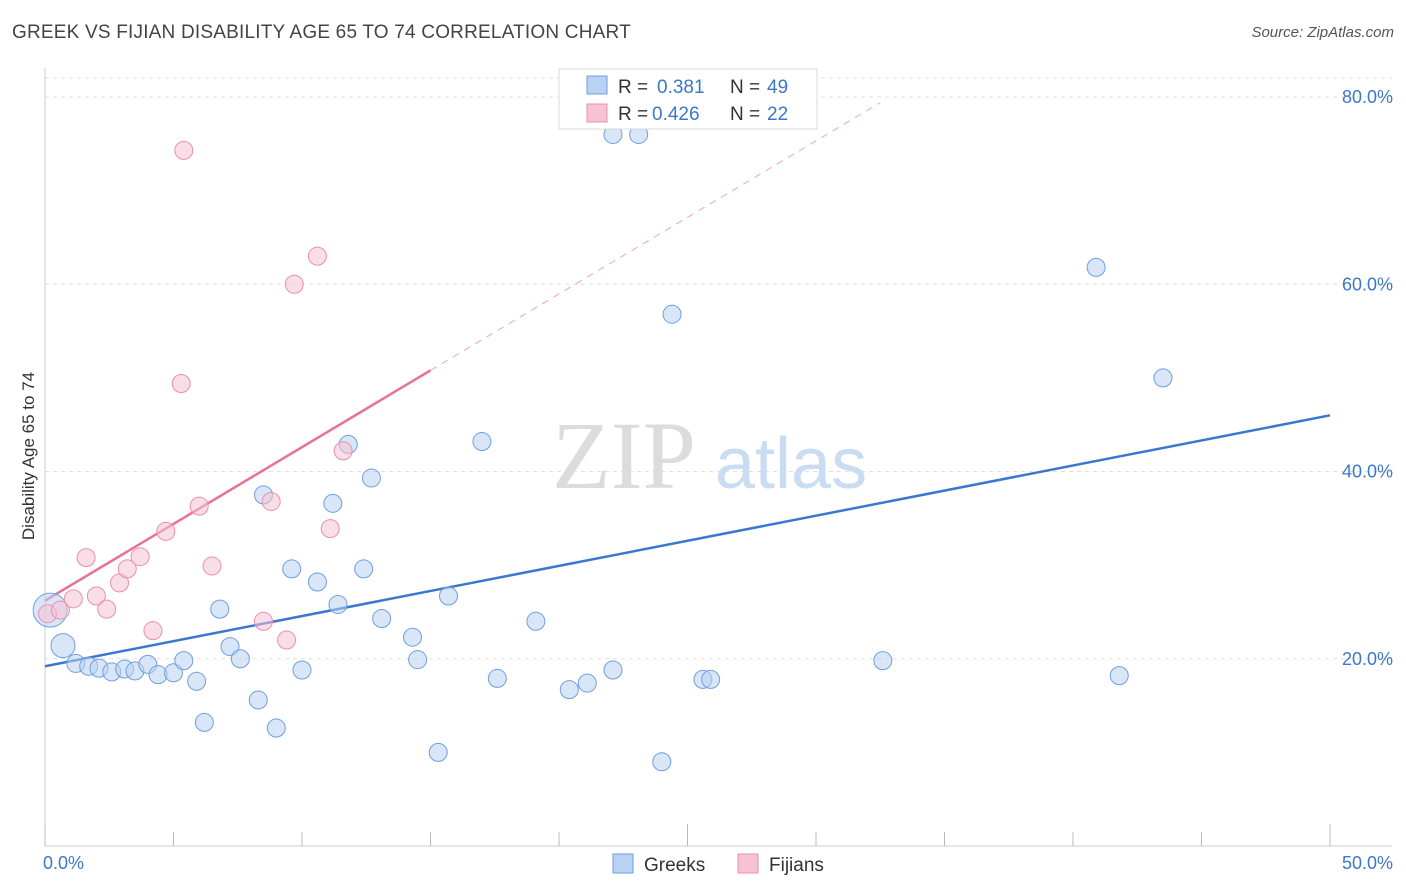  What do you see at coordinates (777, 87) in the screenshot?
I see `legend-n-value-greeks: 49` at bounding box center [777, 87].